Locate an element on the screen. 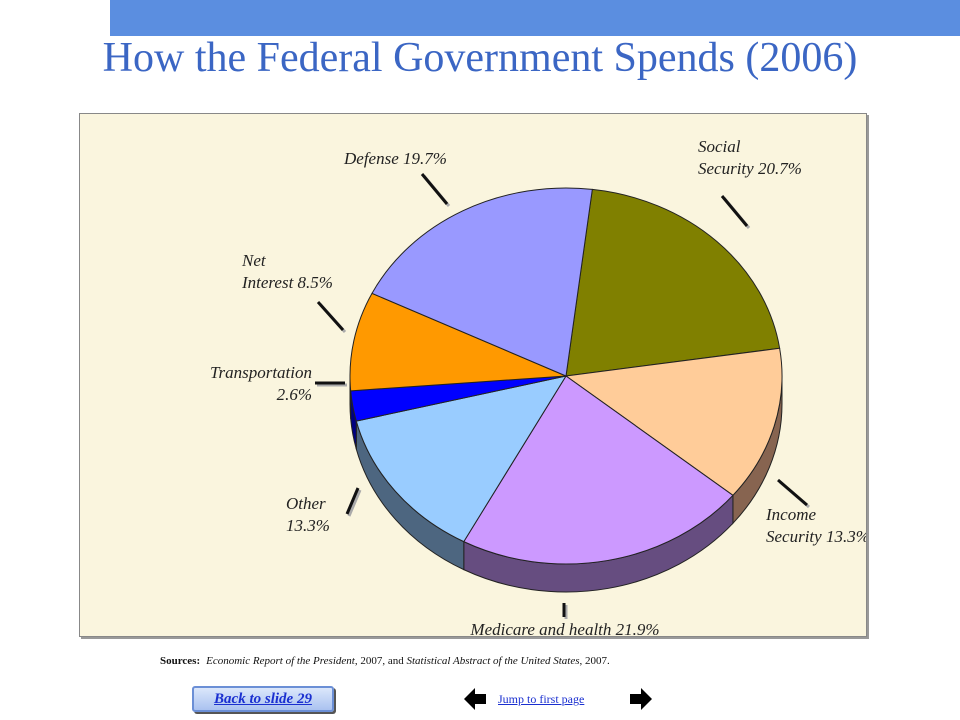  pie-slice-other is located at coordinates (461, 459).